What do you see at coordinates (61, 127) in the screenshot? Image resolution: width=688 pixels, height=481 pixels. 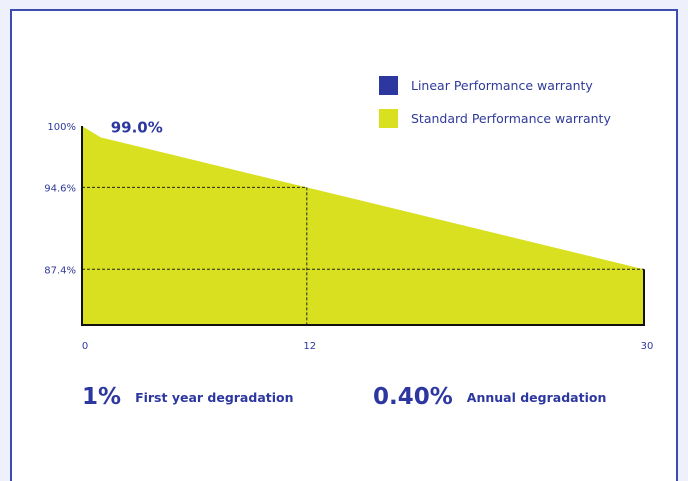 I see `y-tick-label-0: 100%` at bounding box center [61, 127].